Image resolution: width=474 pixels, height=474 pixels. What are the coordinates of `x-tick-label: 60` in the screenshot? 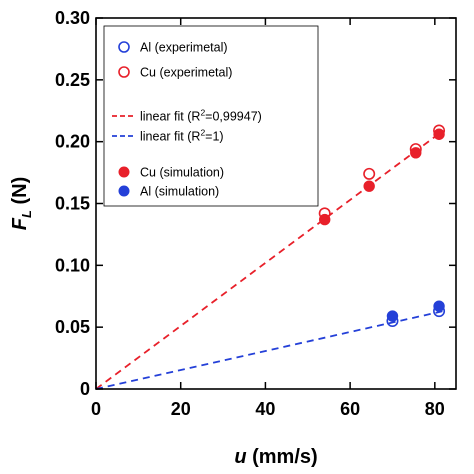 It's located at (350, 409).